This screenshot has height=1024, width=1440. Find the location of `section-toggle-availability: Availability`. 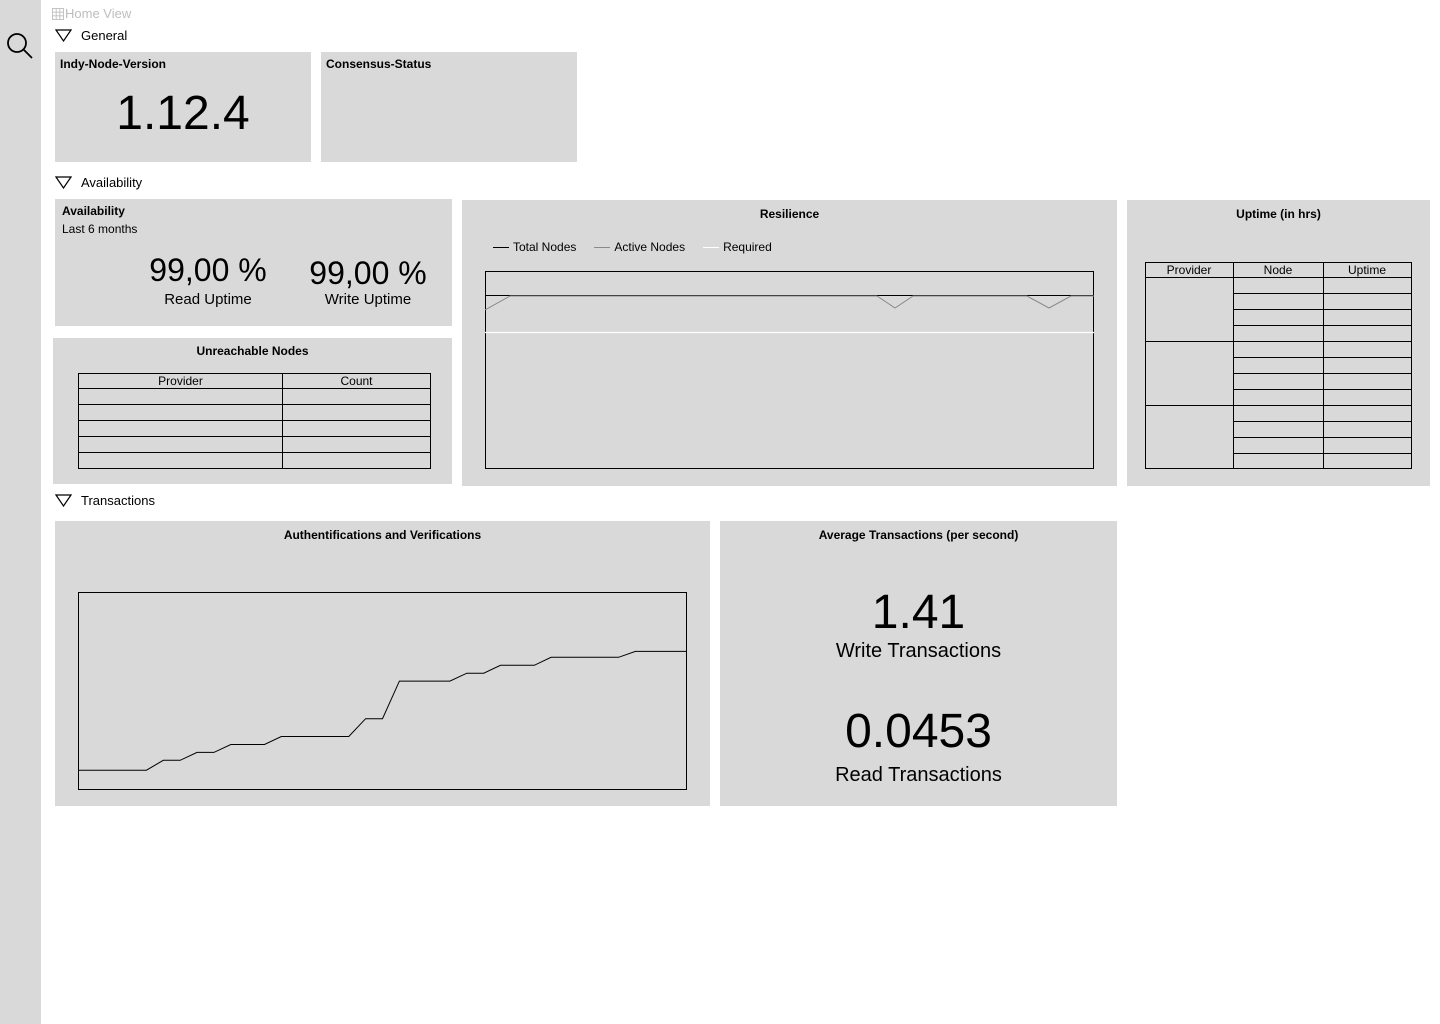

section-toggle-availability: Availability is located at coordinates (98, 182).